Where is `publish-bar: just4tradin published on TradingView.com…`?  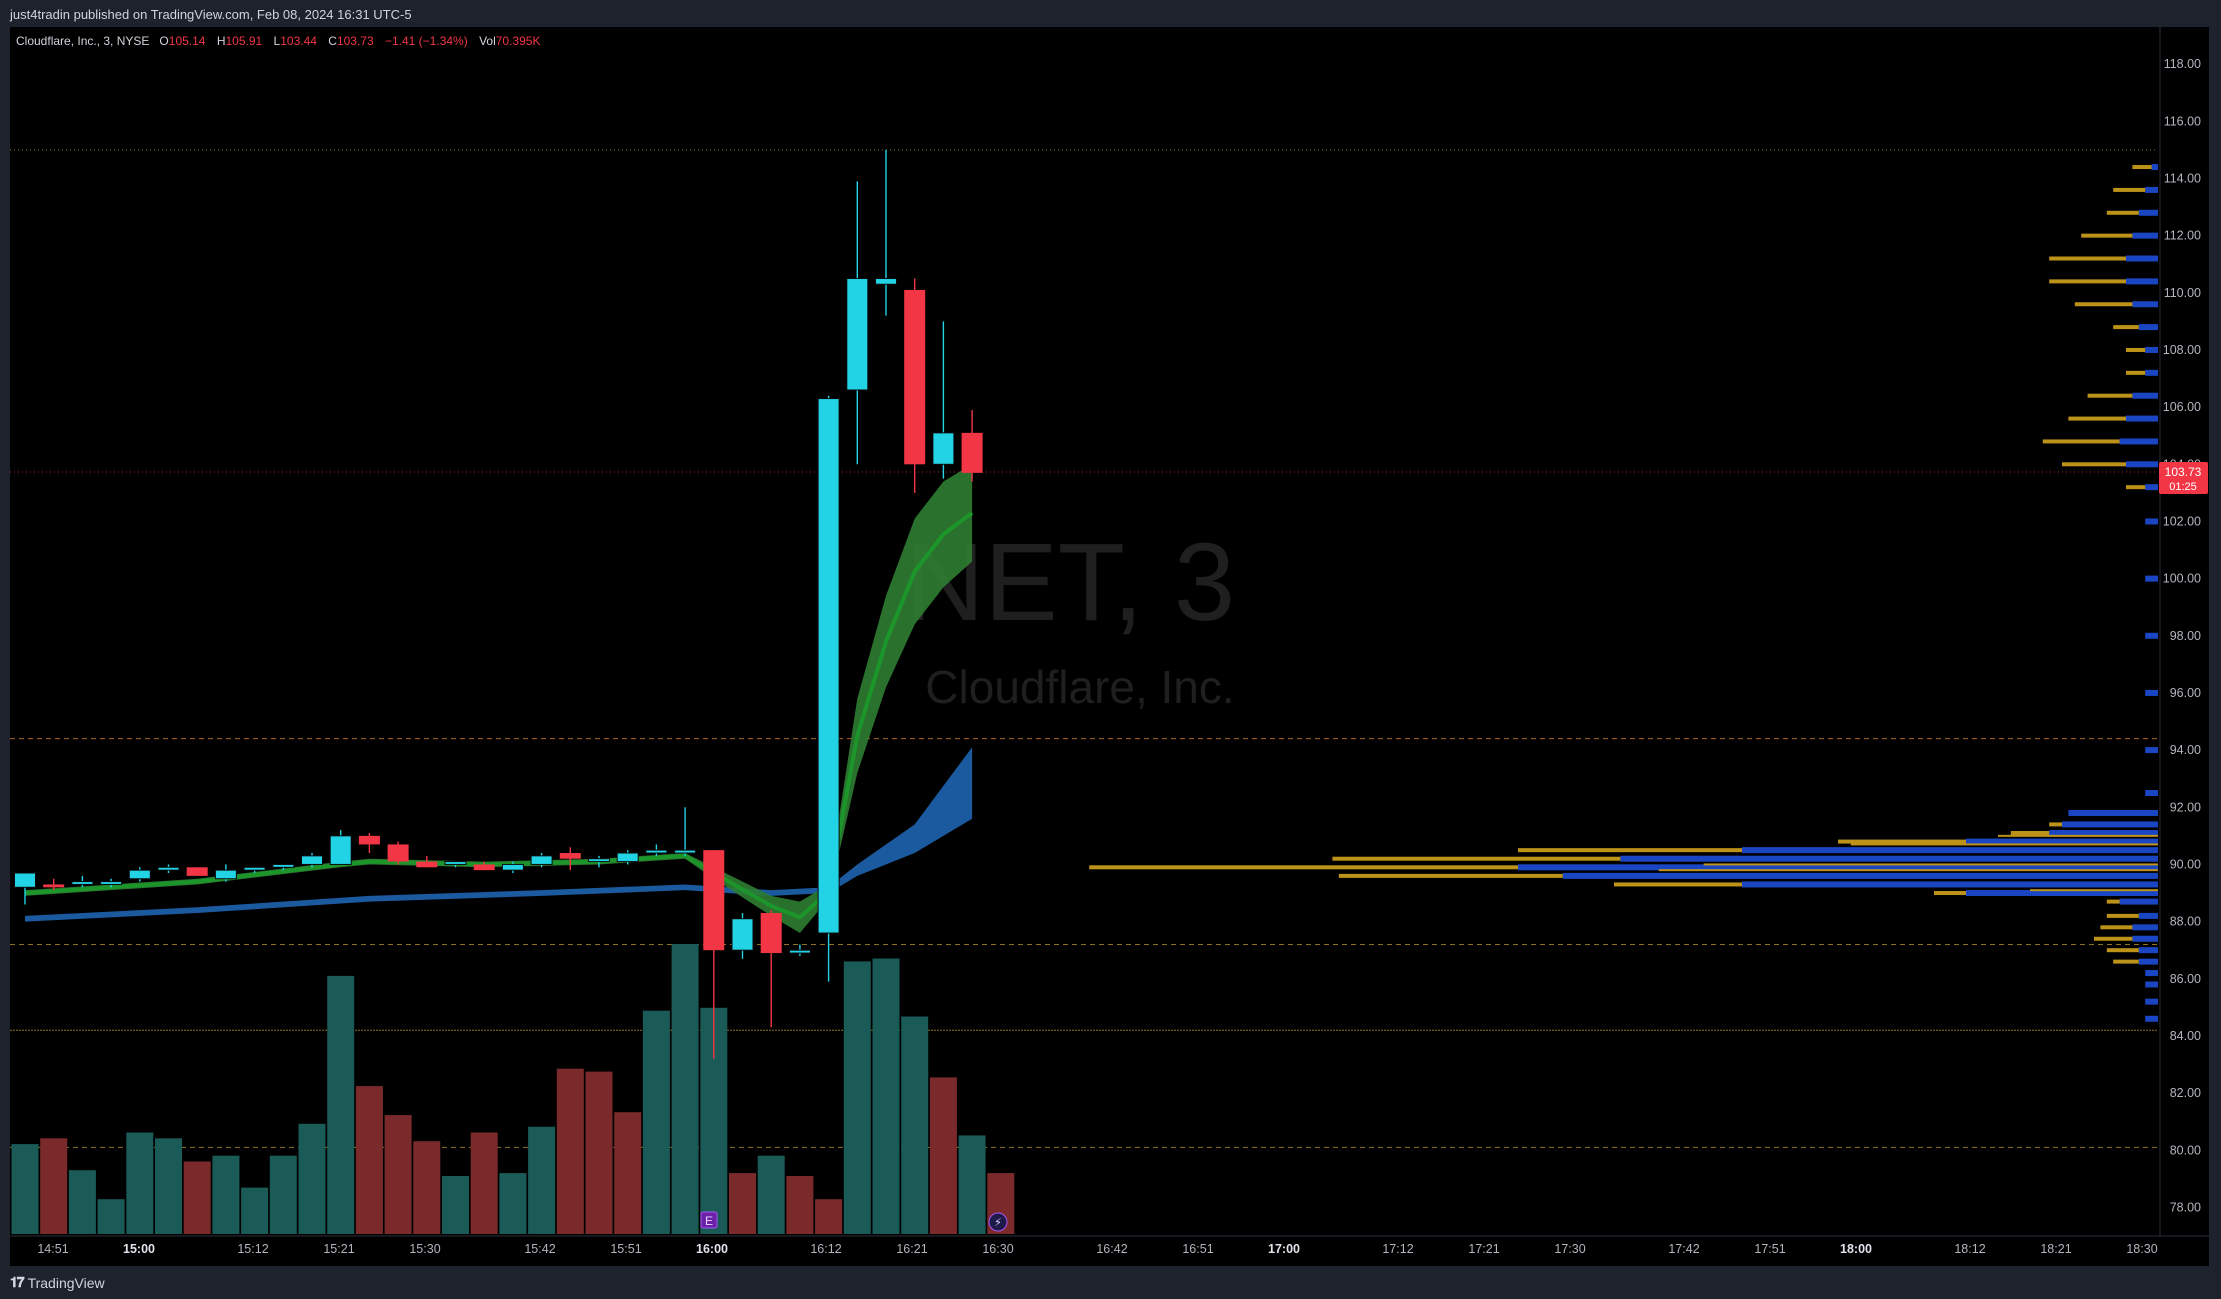 publish-bar: just4tradin published on TradingView.com… is located at coordinates (1110, 13).